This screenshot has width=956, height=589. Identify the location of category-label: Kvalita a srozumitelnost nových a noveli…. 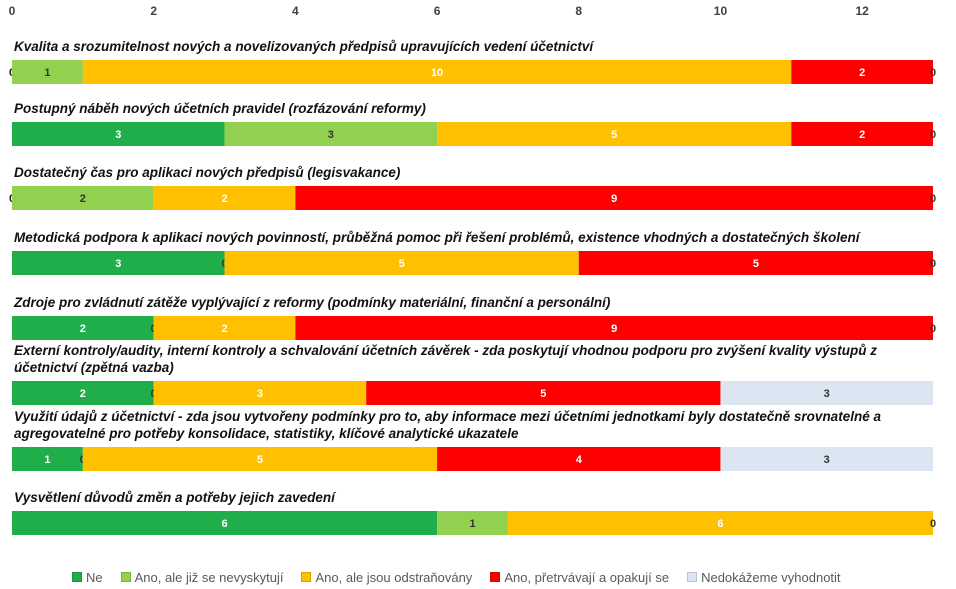
(304, 46).